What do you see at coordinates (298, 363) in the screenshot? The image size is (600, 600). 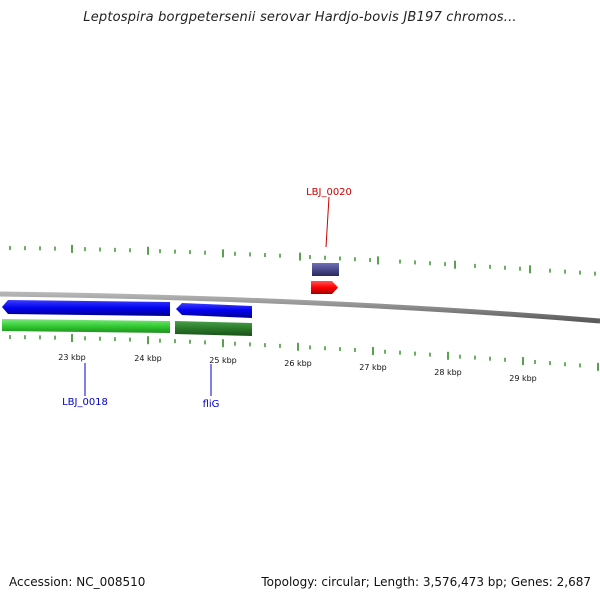 I see `tick-label: 26 kbp` at bounding box center [298, 363].